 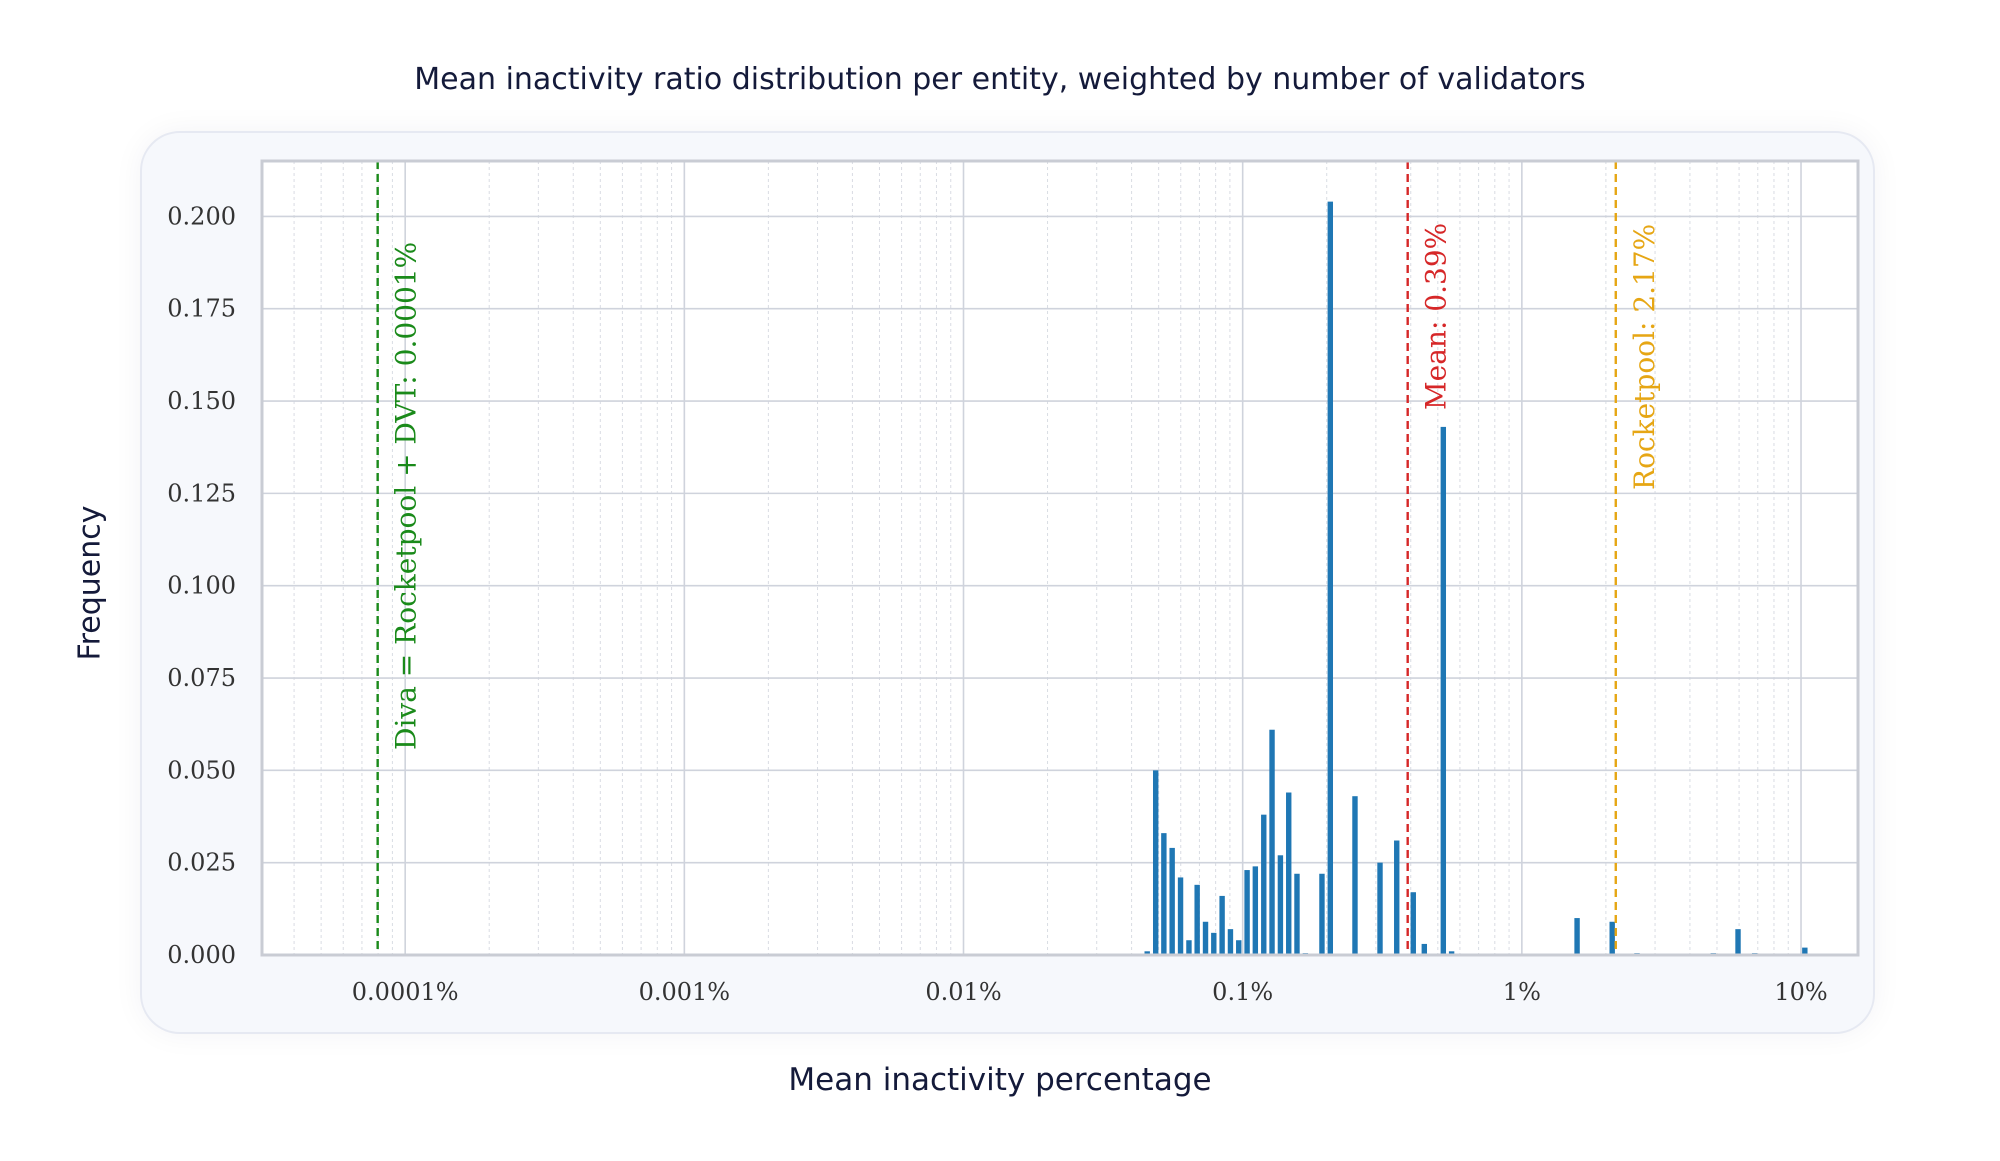 I want to click on y-tick-label: 0.150, so click(x=201, y=401).